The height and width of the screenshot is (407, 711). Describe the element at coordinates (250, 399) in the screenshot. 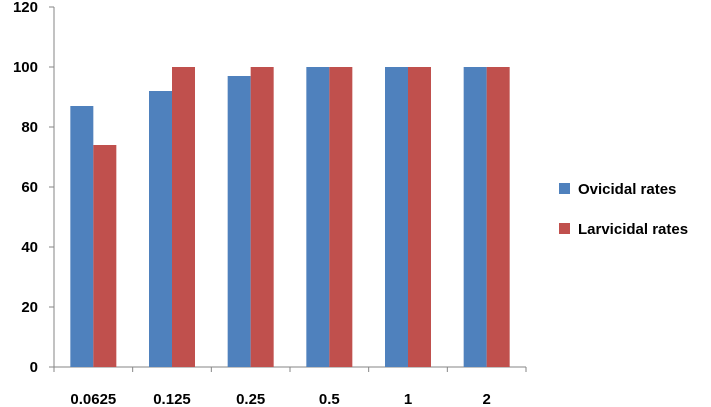

I see `x-tick-label: 0.25` at that location.